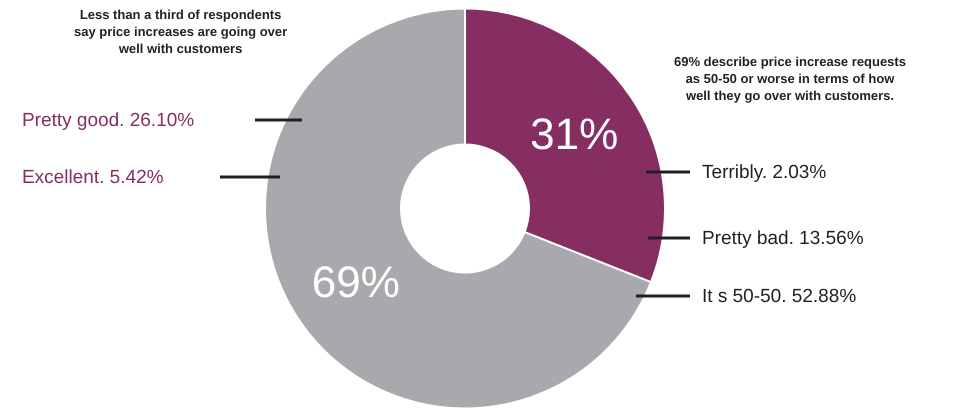  I want to click on text: Less than a third of respondents say price increases are going over well with customers, so click(181, 31).